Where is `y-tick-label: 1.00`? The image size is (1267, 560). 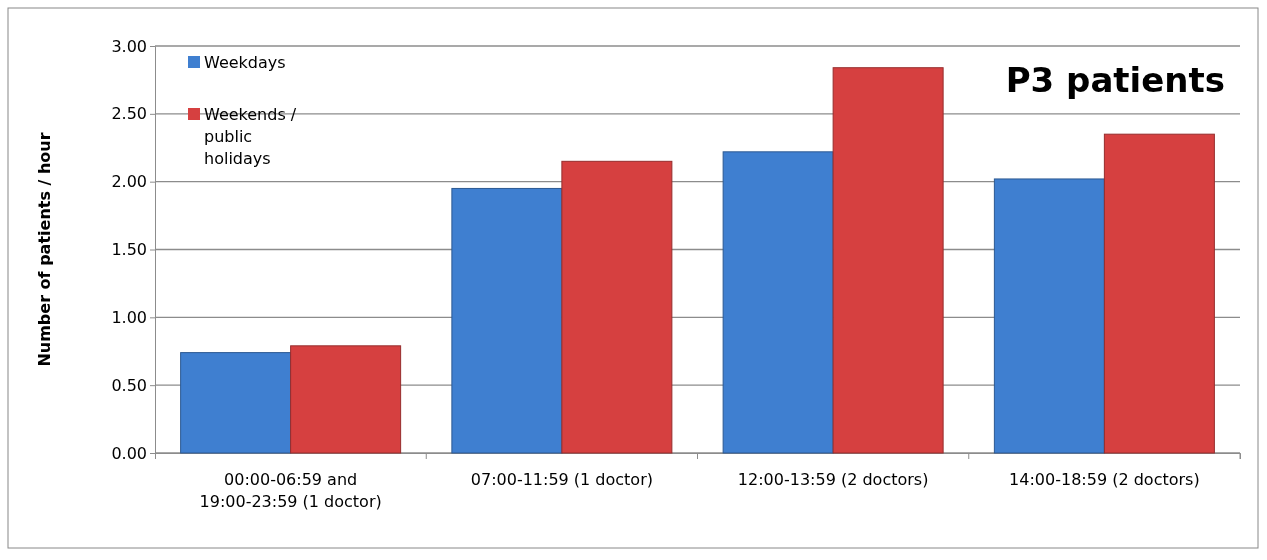 y-tick-label: 1.00 is located at coordinates (129, 317).